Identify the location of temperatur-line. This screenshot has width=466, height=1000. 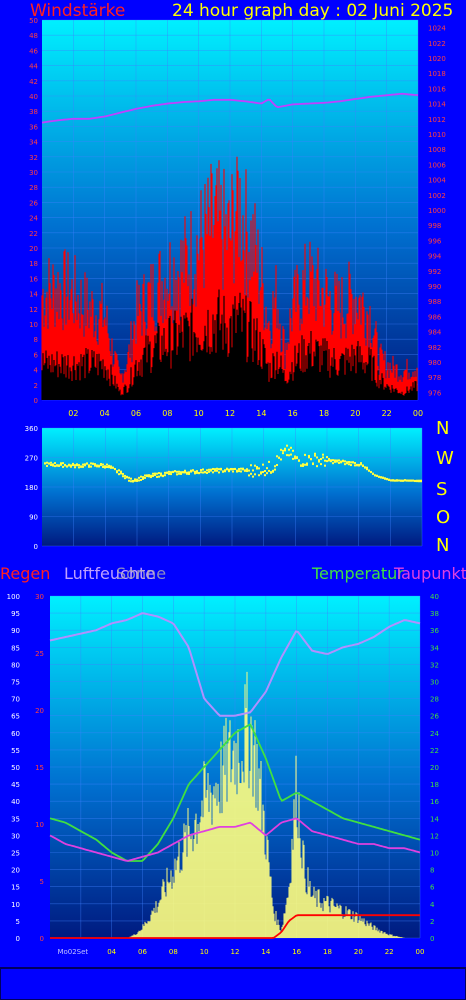
(235, 792).